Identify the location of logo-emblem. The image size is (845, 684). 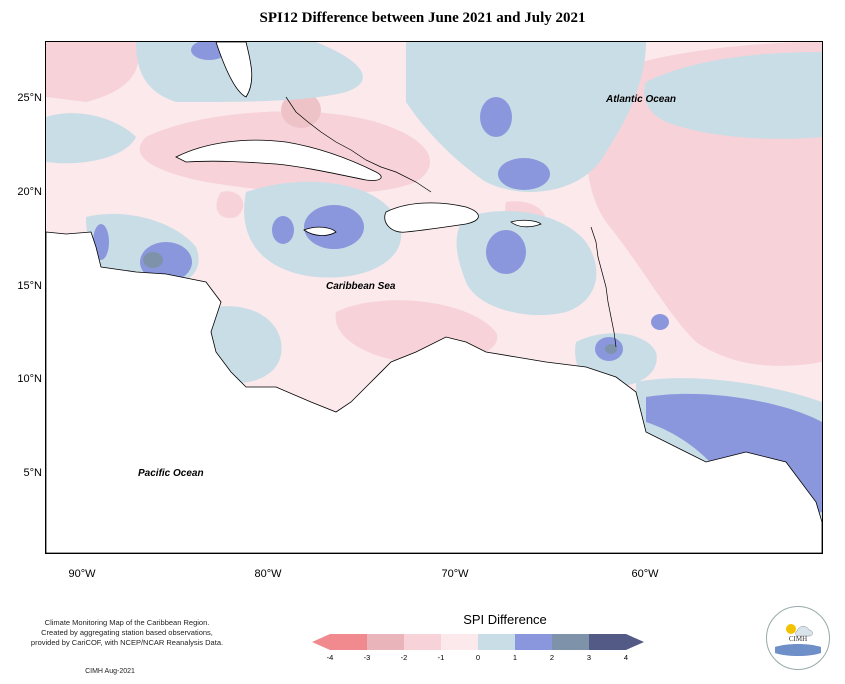
(798, 640).